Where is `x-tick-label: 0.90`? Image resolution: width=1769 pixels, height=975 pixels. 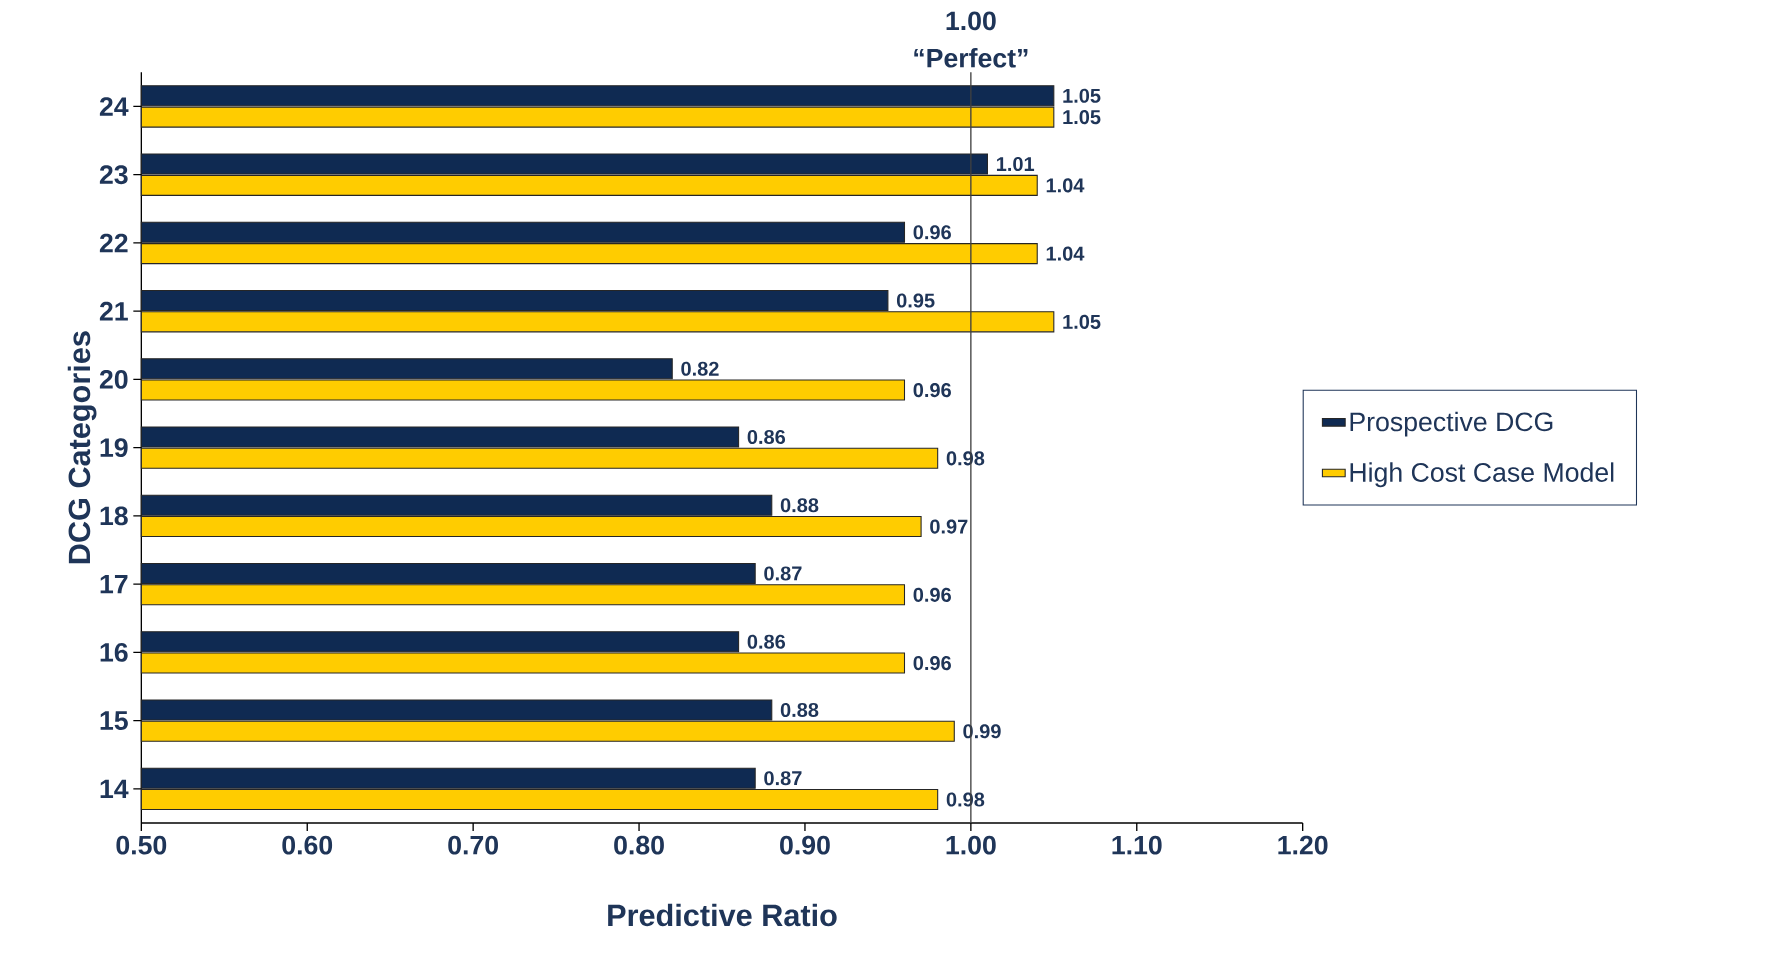
x-tick-label: 0.90 is located at coordinates (805, 845).